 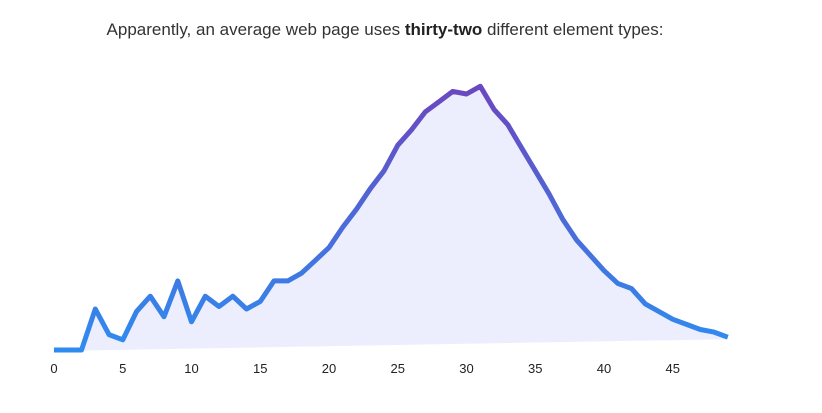 What do you see at coordinates (604, 368) in the screenshot?
I see `x-tick-label: 40` at bounding box center [604, 368].